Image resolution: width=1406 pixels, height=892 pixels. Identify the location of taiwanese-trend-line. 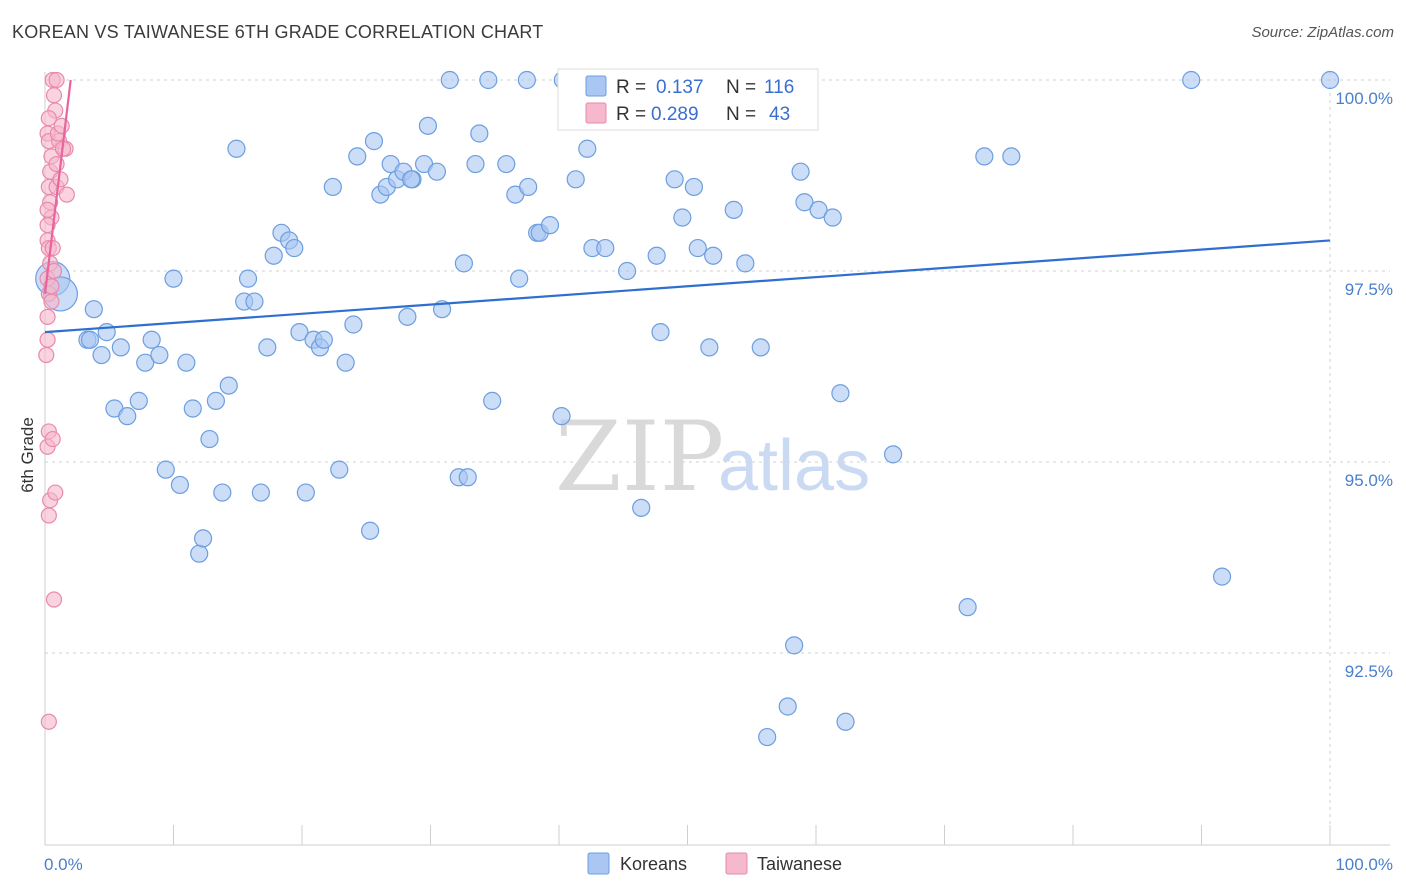
(57, 187).